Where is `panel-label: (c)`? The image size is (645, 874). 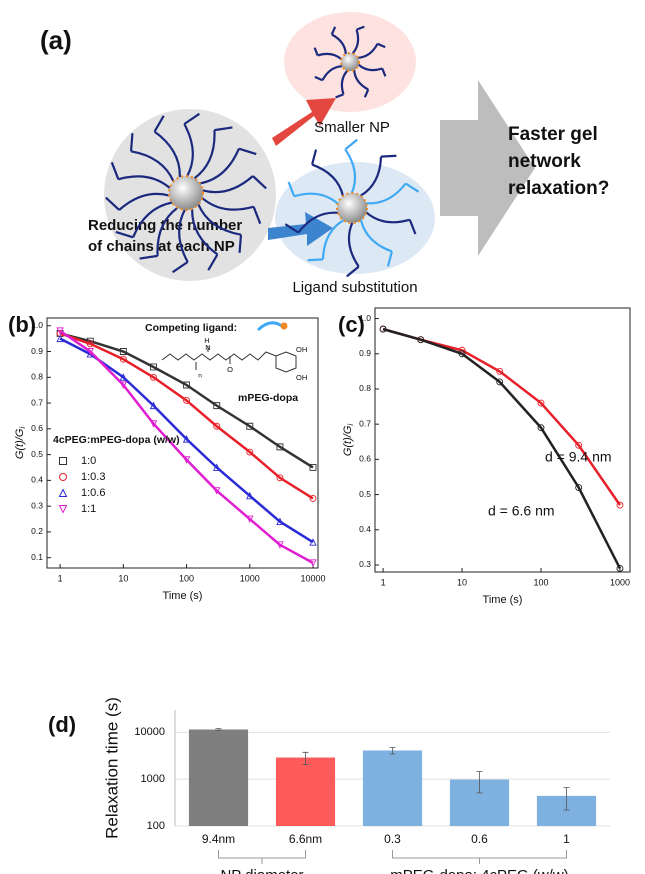
panel-label: (c) is located at coordinates (351, 324).